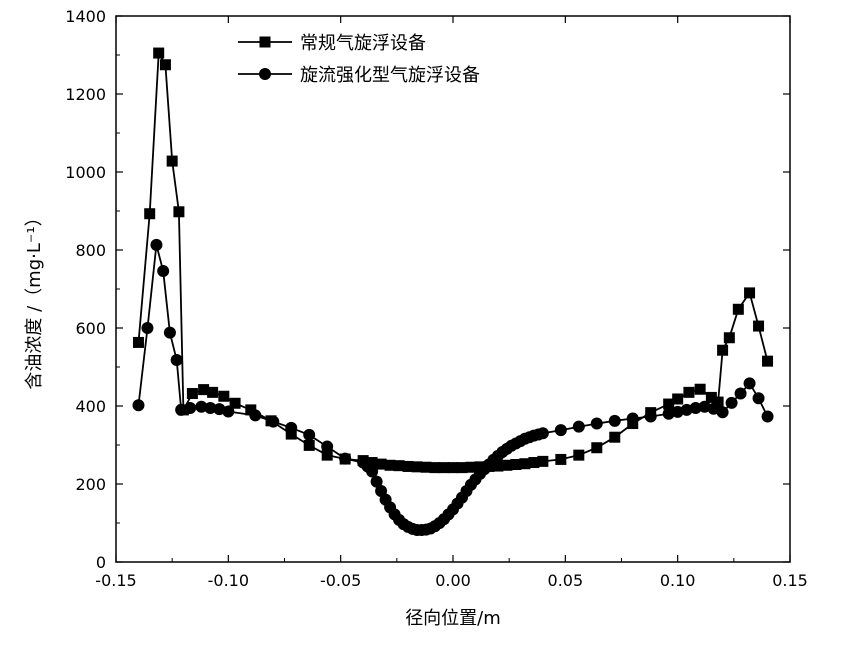  Describe the element at coordinates (340, 580) in the screenshot. I see `x-tick-label: -0.05` at that location.